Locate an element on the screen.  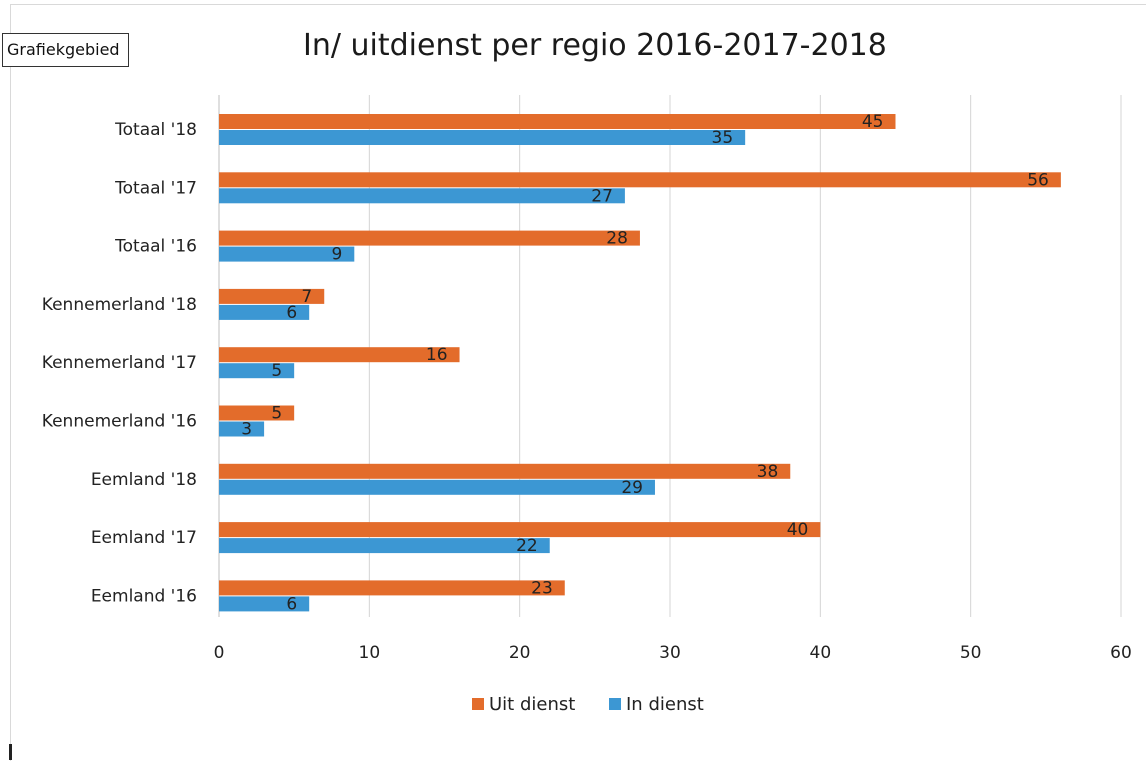
category-label: Totaal '18 is located at coordinates (155, 130).